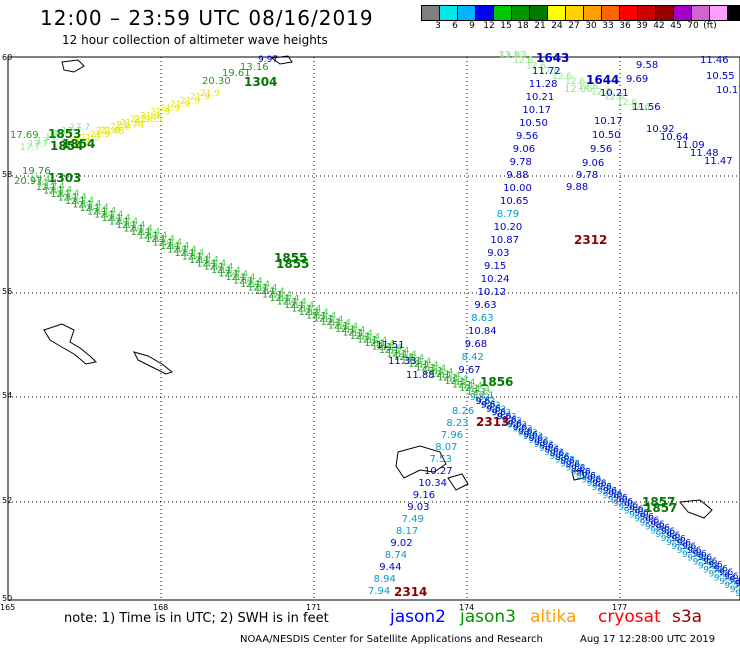 The height and width of the screenshot is (650, 740). Describe the element at coordinates (614, 93) in the screenshot. I see `swh-reading: 10.21` at that location.